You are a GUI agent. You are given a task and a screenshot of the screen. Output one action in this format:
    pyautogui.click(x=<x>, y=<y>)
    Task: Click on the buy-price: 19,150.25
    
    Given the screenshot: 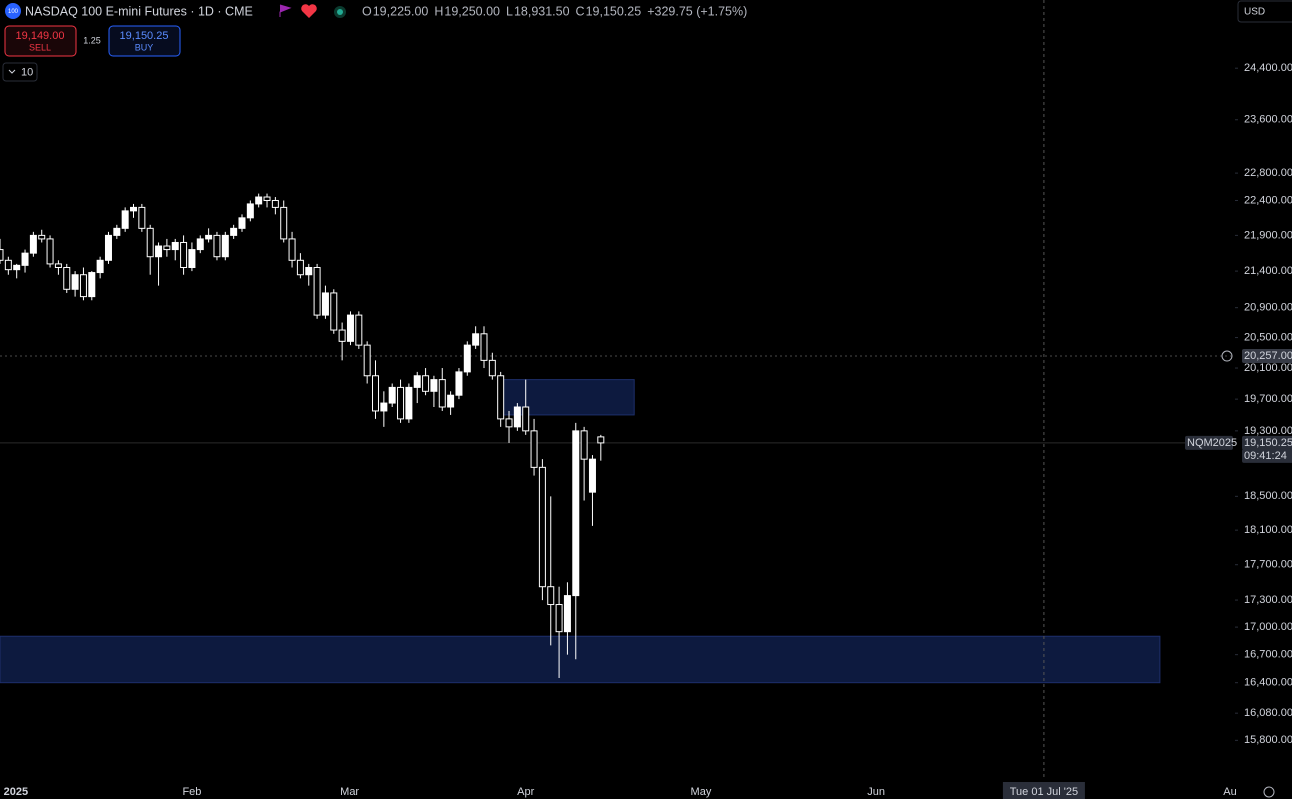 What is the action you would take?
    pyautogui.click(x=144, y=36)
    